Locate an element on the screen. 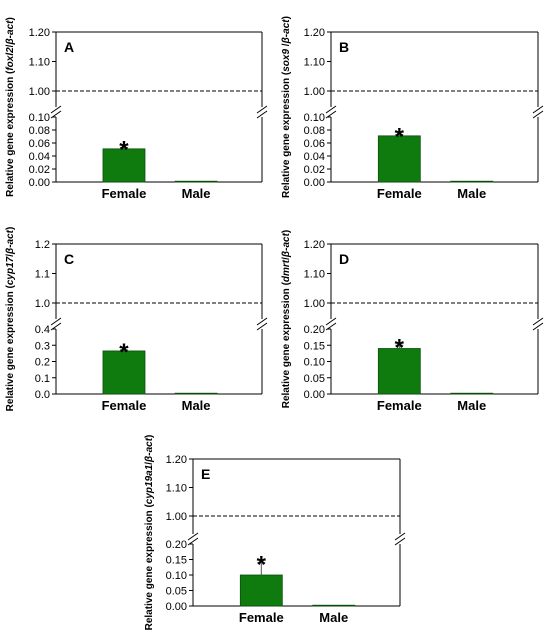 Image resolution: width=550 pixels, height=640 pixels. y-axis-label: Relative gene expression (dmrt/β-act) is located at coordinates (286, 319).